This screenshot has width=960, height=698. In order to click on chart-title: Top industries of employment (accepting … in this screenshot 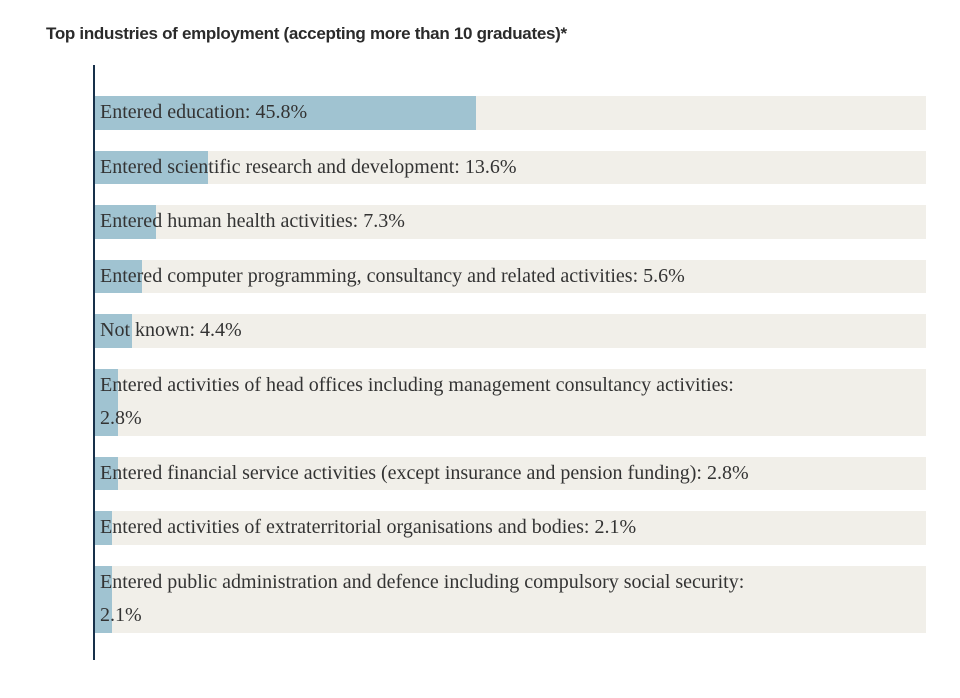, I will do `click(306, 33)`.